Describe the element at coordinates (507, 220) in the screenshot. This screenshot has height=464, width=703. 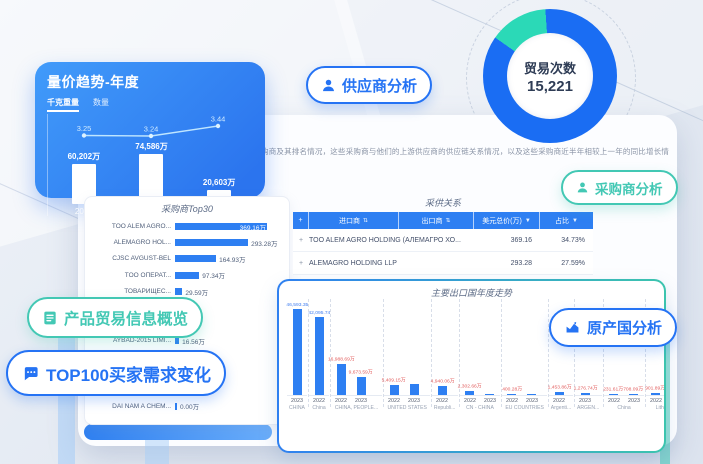
I see `usd-total-column-header: 美元总价(万) ▼` at that location.